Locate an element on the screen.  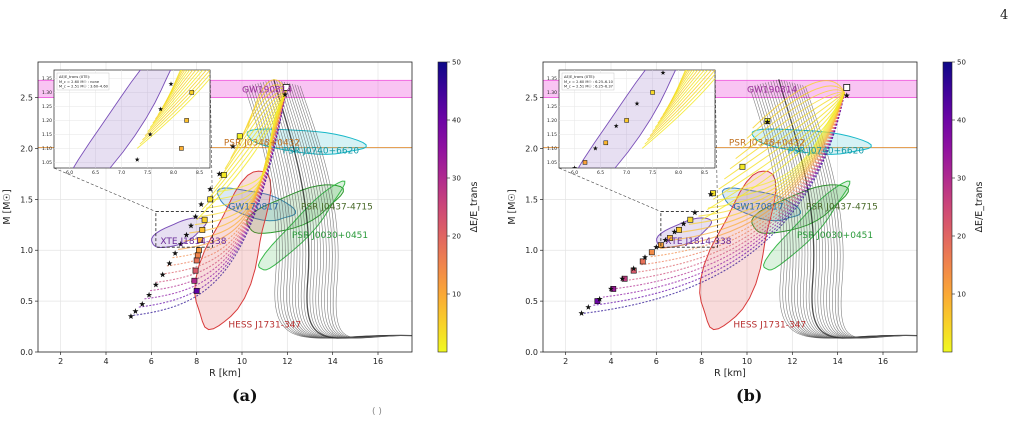
y-tick-label: 1.0 is located at coordinates (531, 250).